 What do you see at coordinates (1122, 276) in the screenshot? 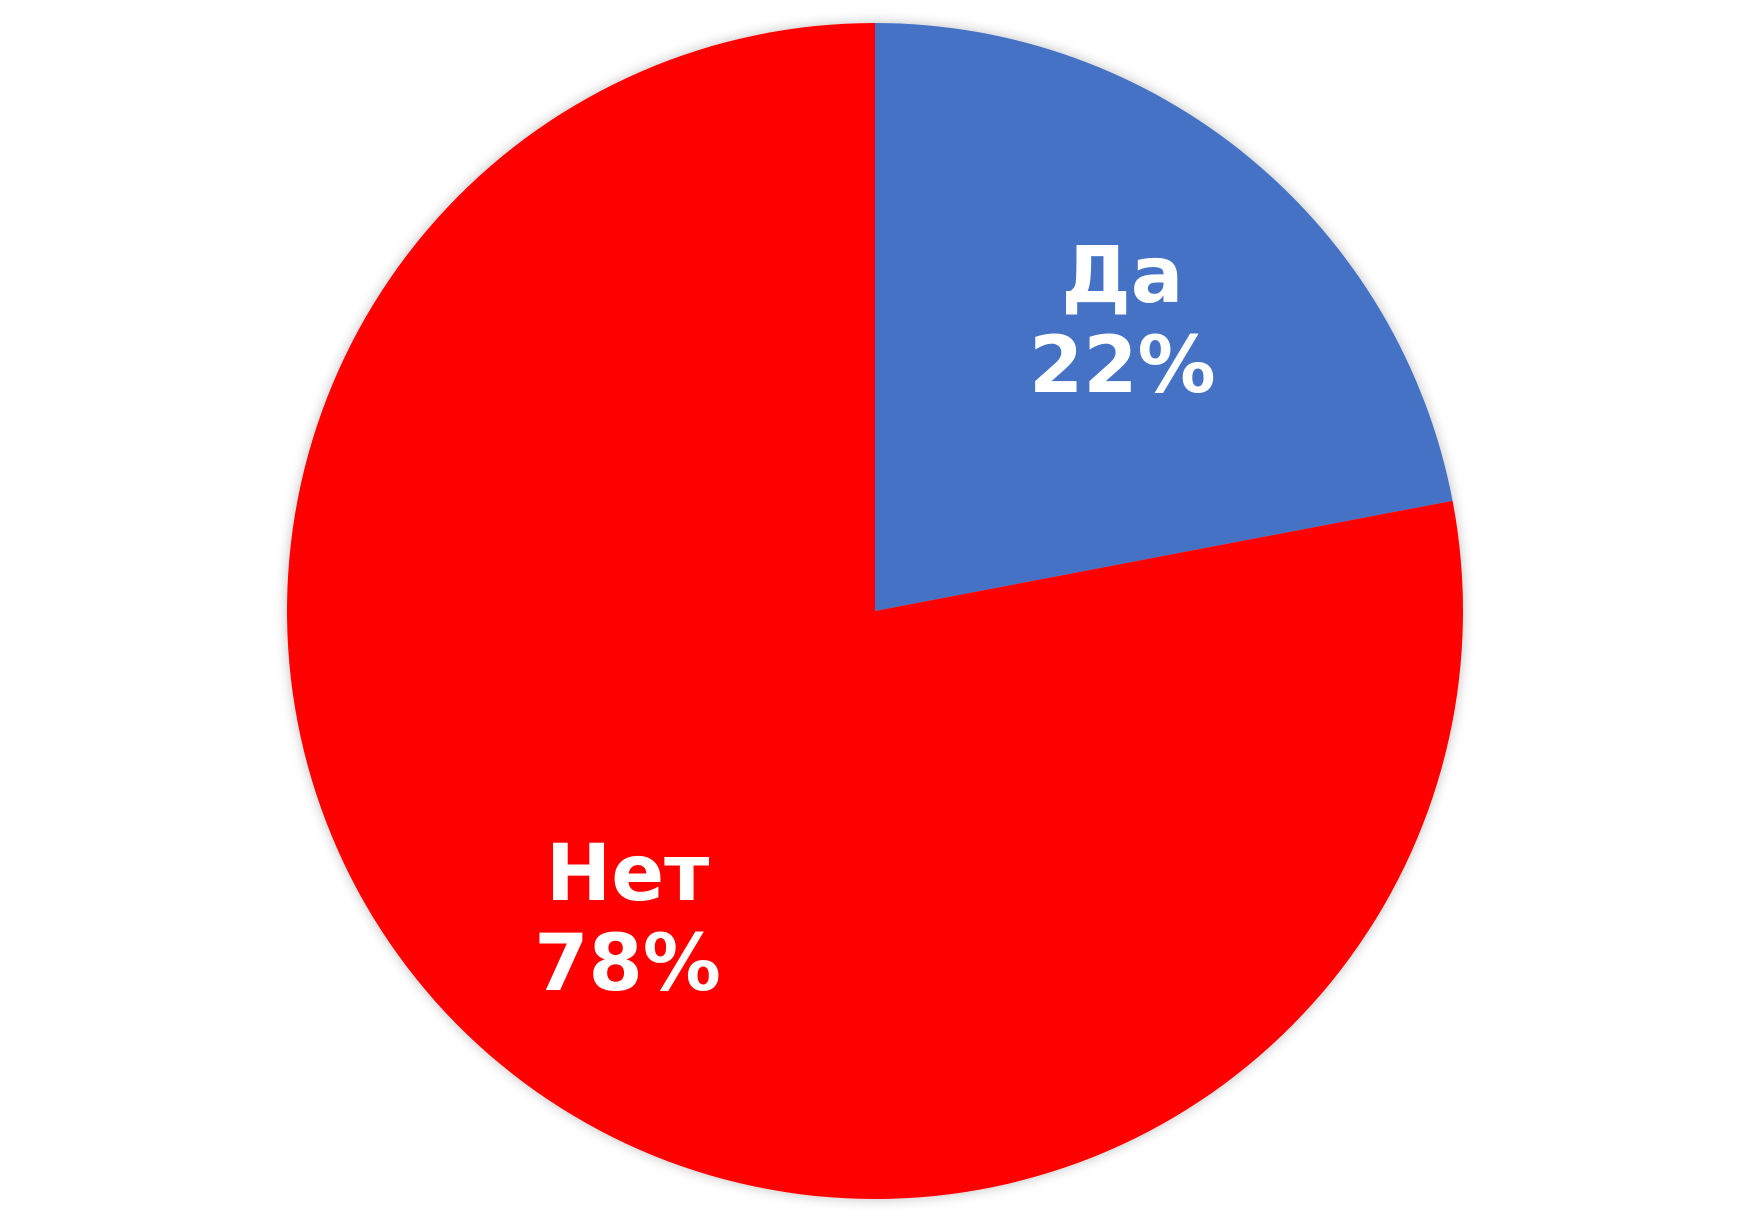
I see `slice-category-label-da: Да` at bounding box center [1122, 276].